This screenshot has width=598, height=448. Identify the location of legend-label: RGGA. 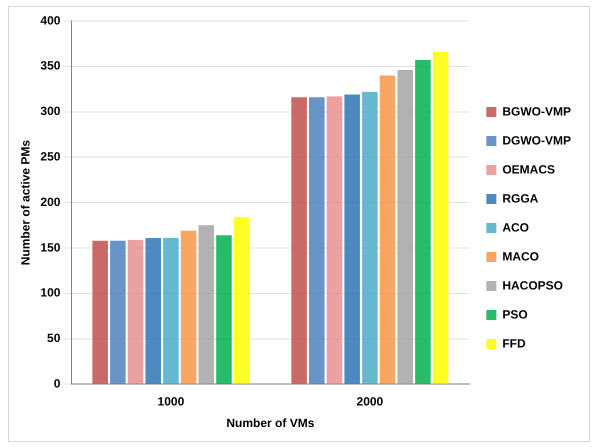
(520, 198).